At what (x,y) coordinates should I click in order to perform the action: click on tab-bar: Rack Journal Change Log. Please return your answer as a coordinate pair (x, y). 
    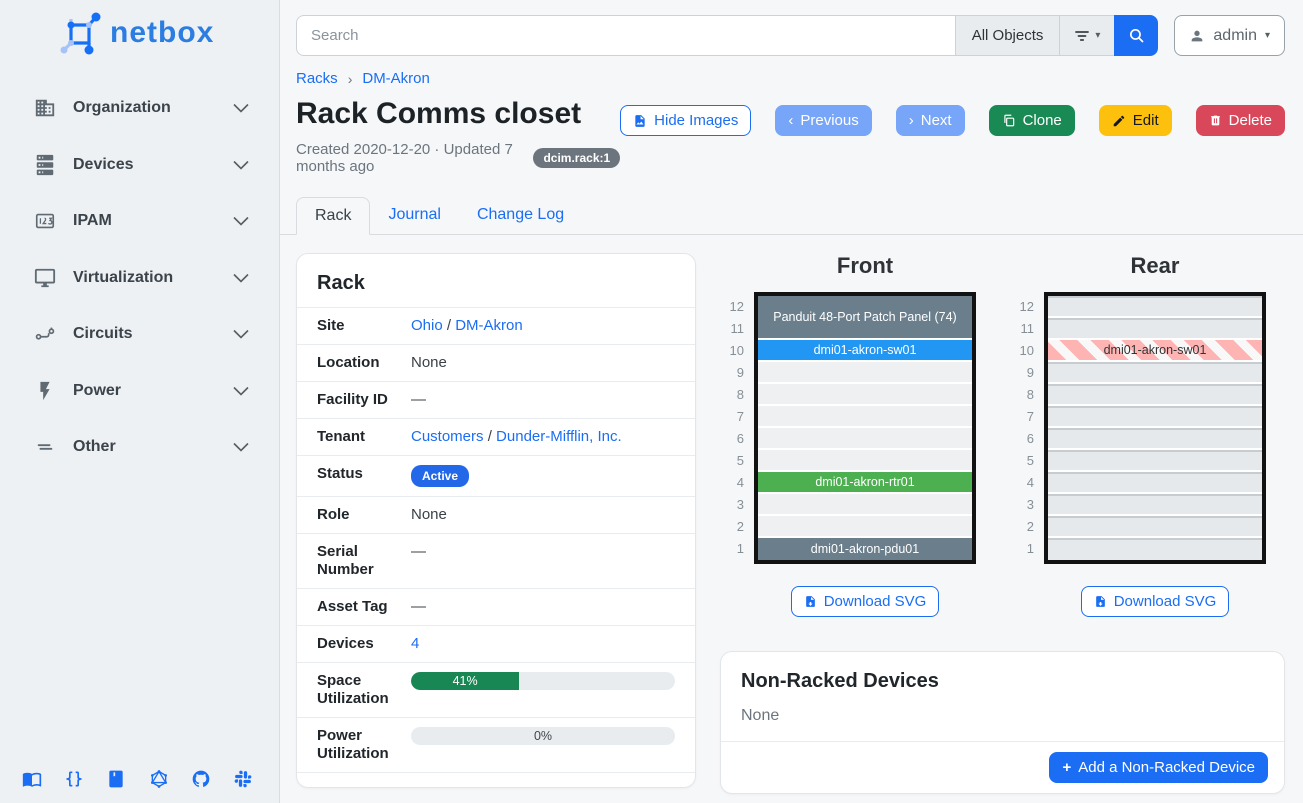
    Looking at the image, I should click on (791, 216).